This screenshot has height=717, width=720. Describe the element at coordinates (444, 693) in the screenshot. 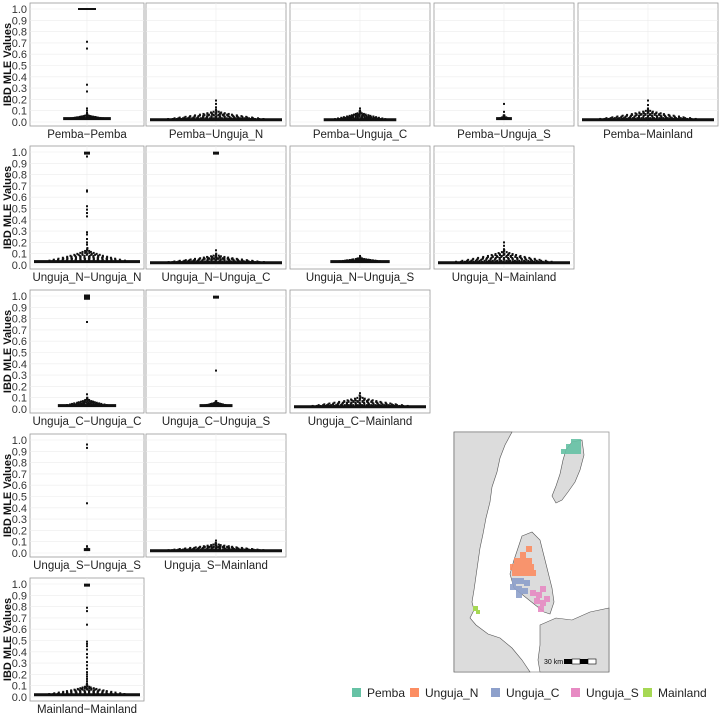

I see `legend-item: Unguja_N` at that location.